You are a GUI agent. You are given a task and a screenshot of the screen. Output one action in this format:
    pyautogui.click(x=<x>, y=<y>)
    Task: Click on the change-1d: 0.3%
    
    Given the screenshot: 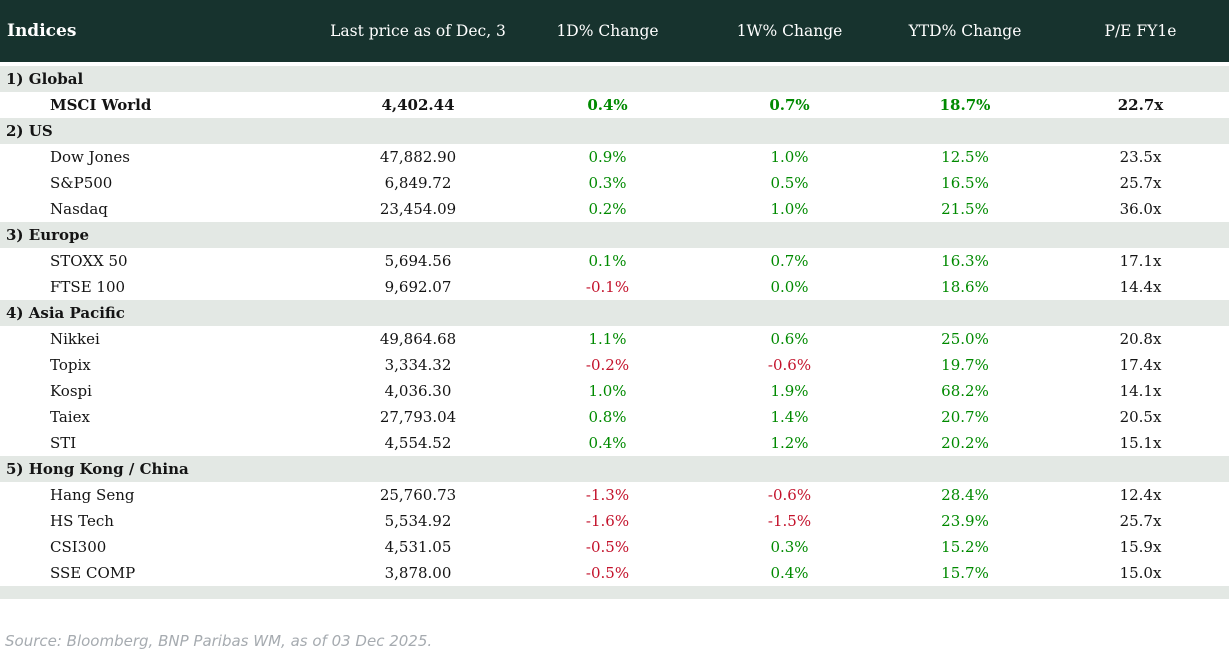 What is the action you would take?
    pyautogui.click(x=607, y=183)
    